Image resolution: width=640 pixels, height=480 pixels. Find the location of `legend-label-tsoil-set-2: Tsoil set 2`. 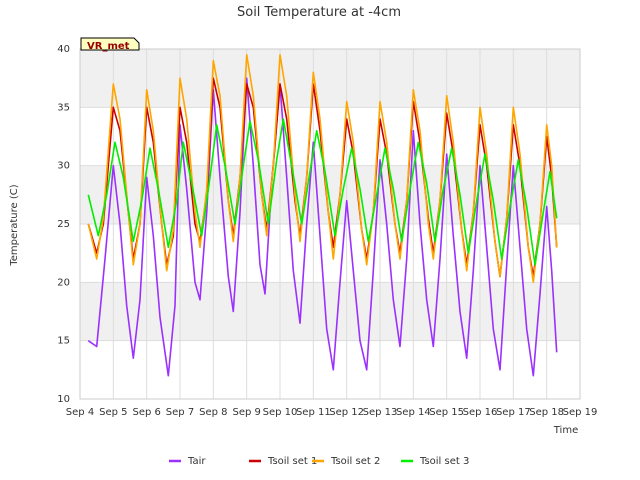

legend-label-tsoil-set-2: Tsoil set 2 is located at coordinates (355, 461).